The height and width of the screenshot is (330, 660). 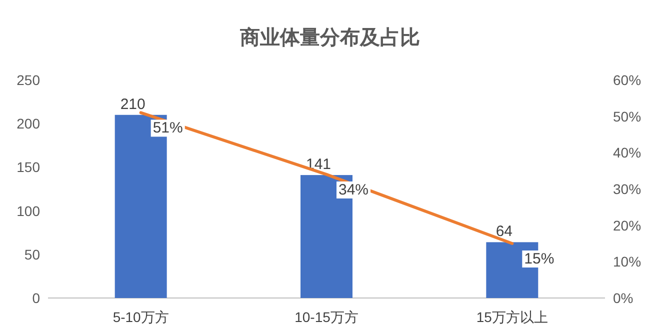 What do you see at coordinates (627, 80) in the screenshot?
I see `y2-tick-label: 60%` at bounding box center [627, 80].